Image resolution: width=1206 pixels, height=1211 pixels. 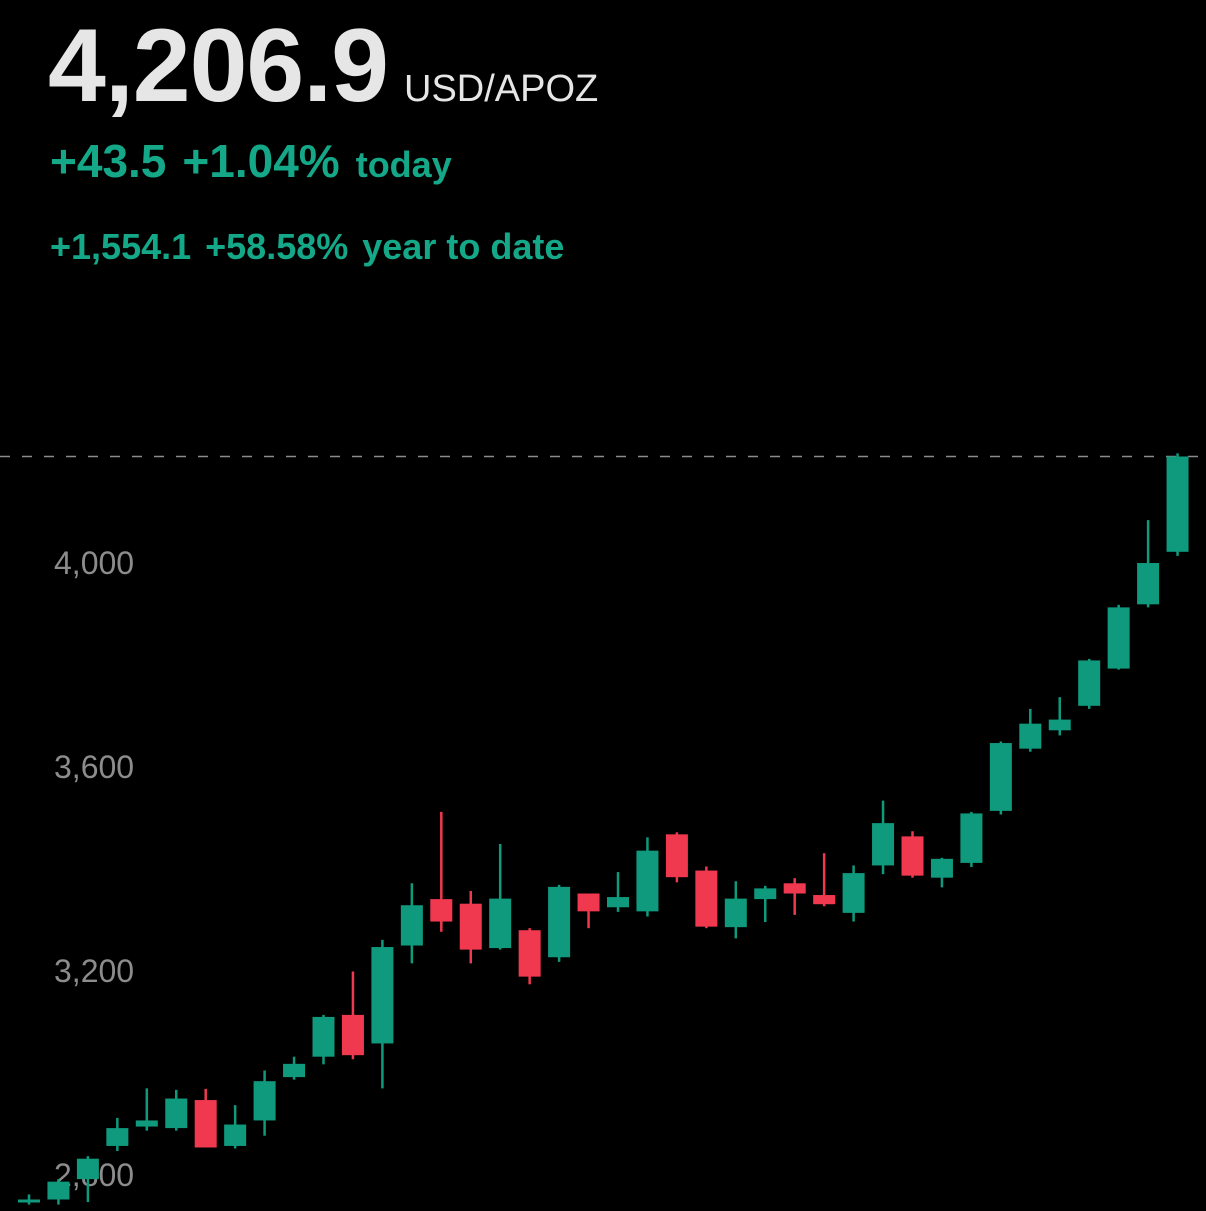 I want to click on y-tick-label: 4,000, so click(x=94, y=563).